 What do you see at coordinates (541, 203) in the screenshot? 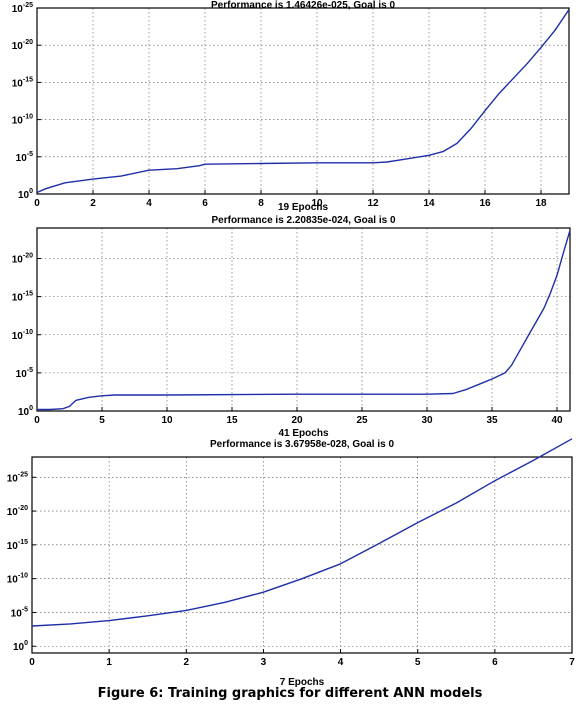
I see `x-tick-label: 18` at bounding box center [541, 203].